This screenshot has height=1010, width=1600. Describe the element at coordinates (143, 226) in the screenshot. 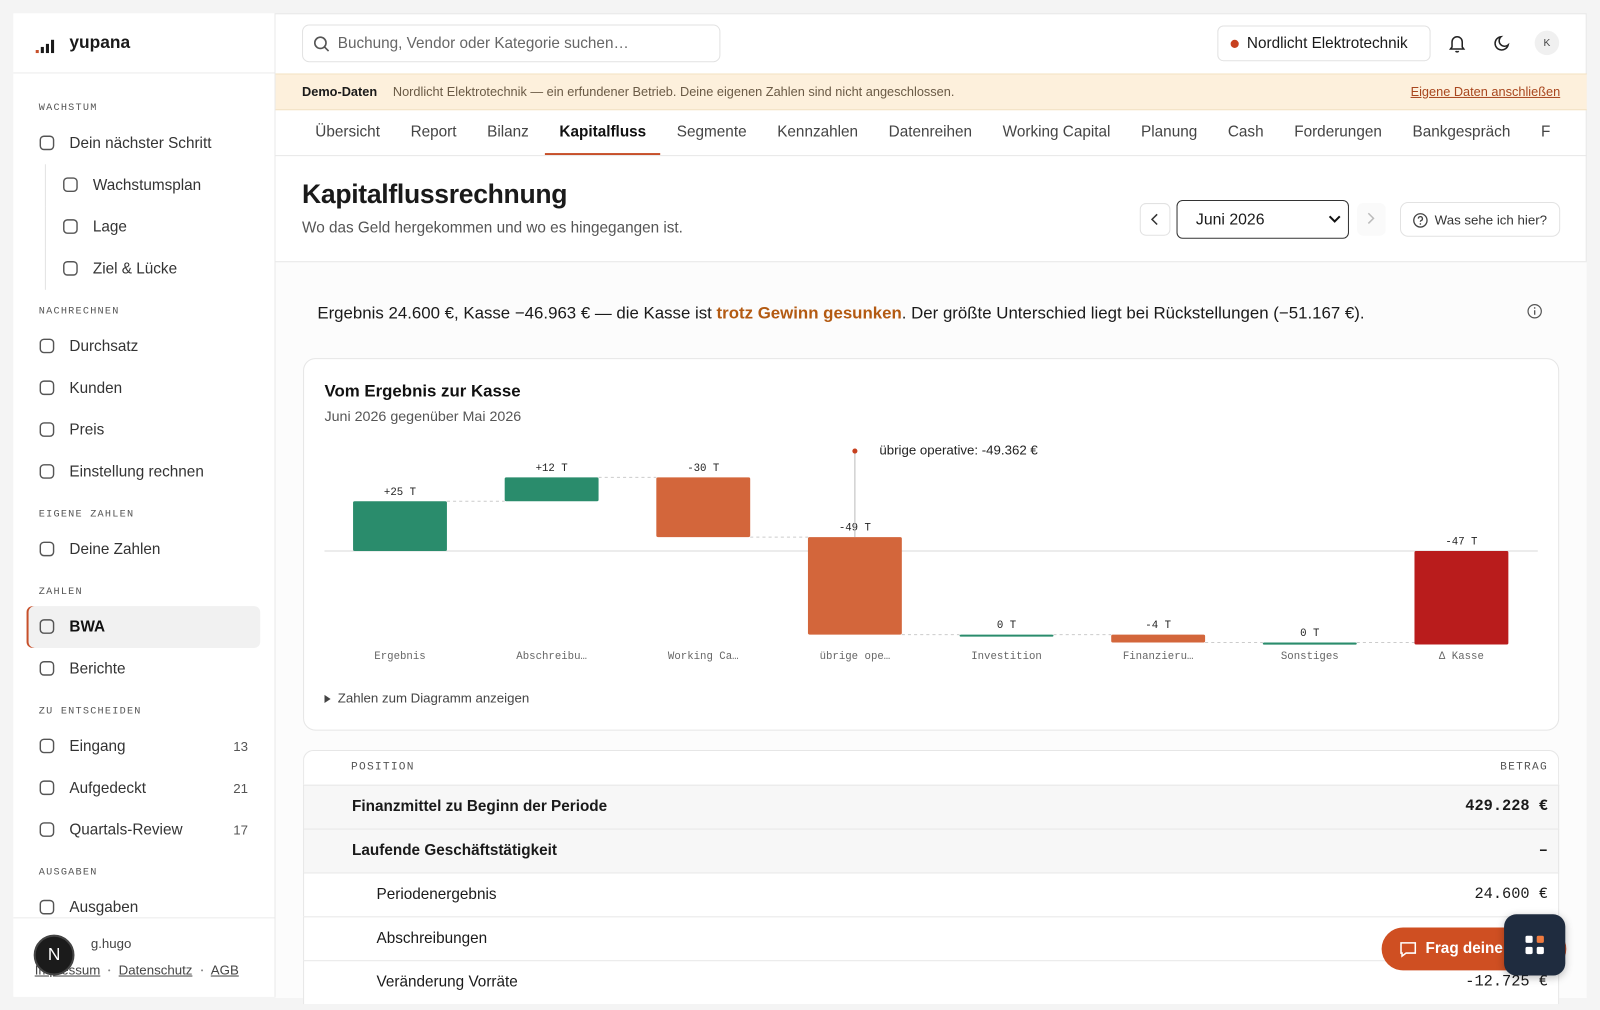

I see `nav-subitem: Lage` at that location.